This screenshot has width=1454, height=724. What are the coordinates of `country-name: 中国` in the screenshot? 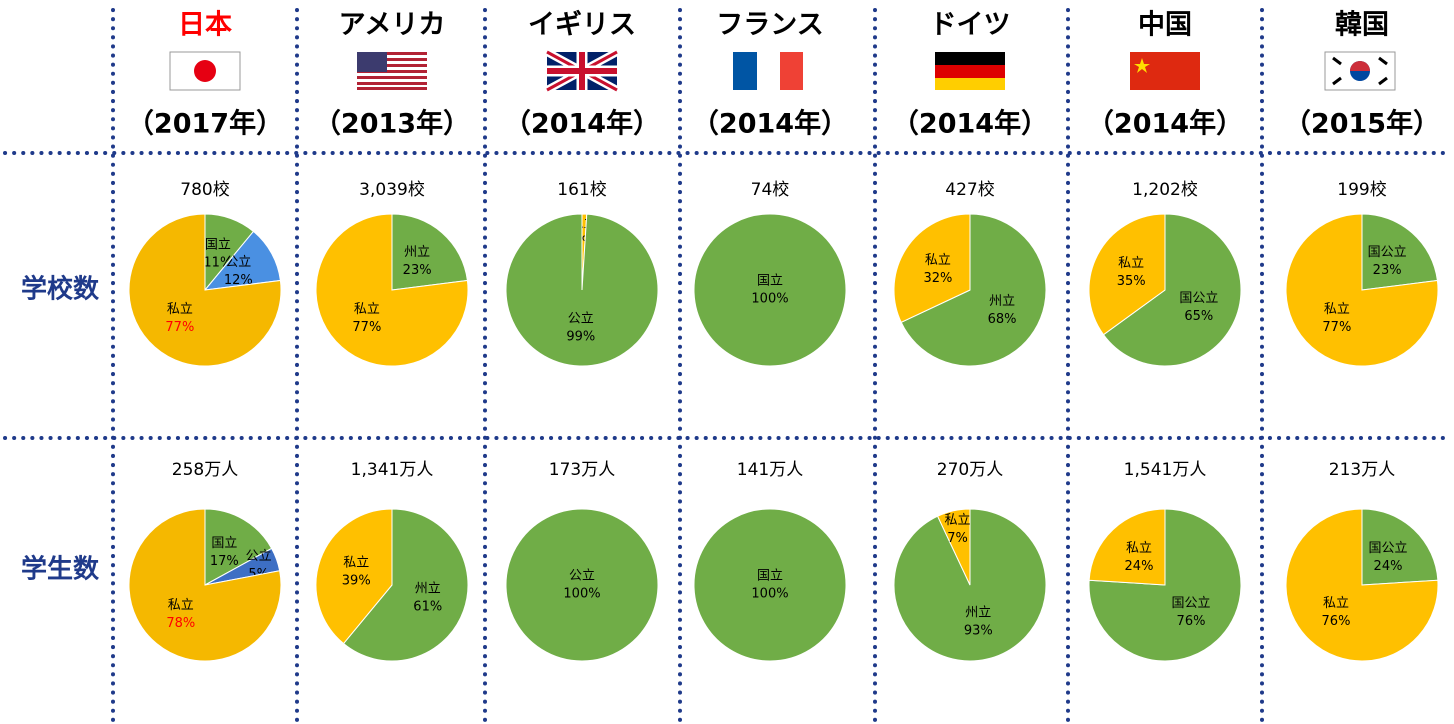 It's located at (1165, 25).